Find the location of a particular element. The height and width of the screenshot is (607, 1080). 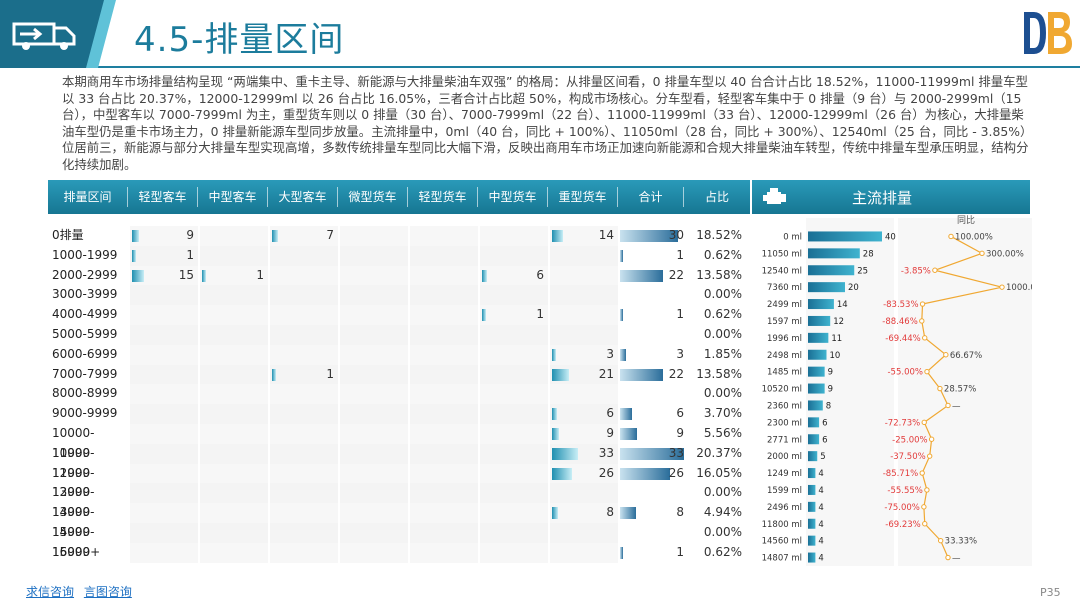

col-header: 轻型客车 is located at coordinates (163, 197).